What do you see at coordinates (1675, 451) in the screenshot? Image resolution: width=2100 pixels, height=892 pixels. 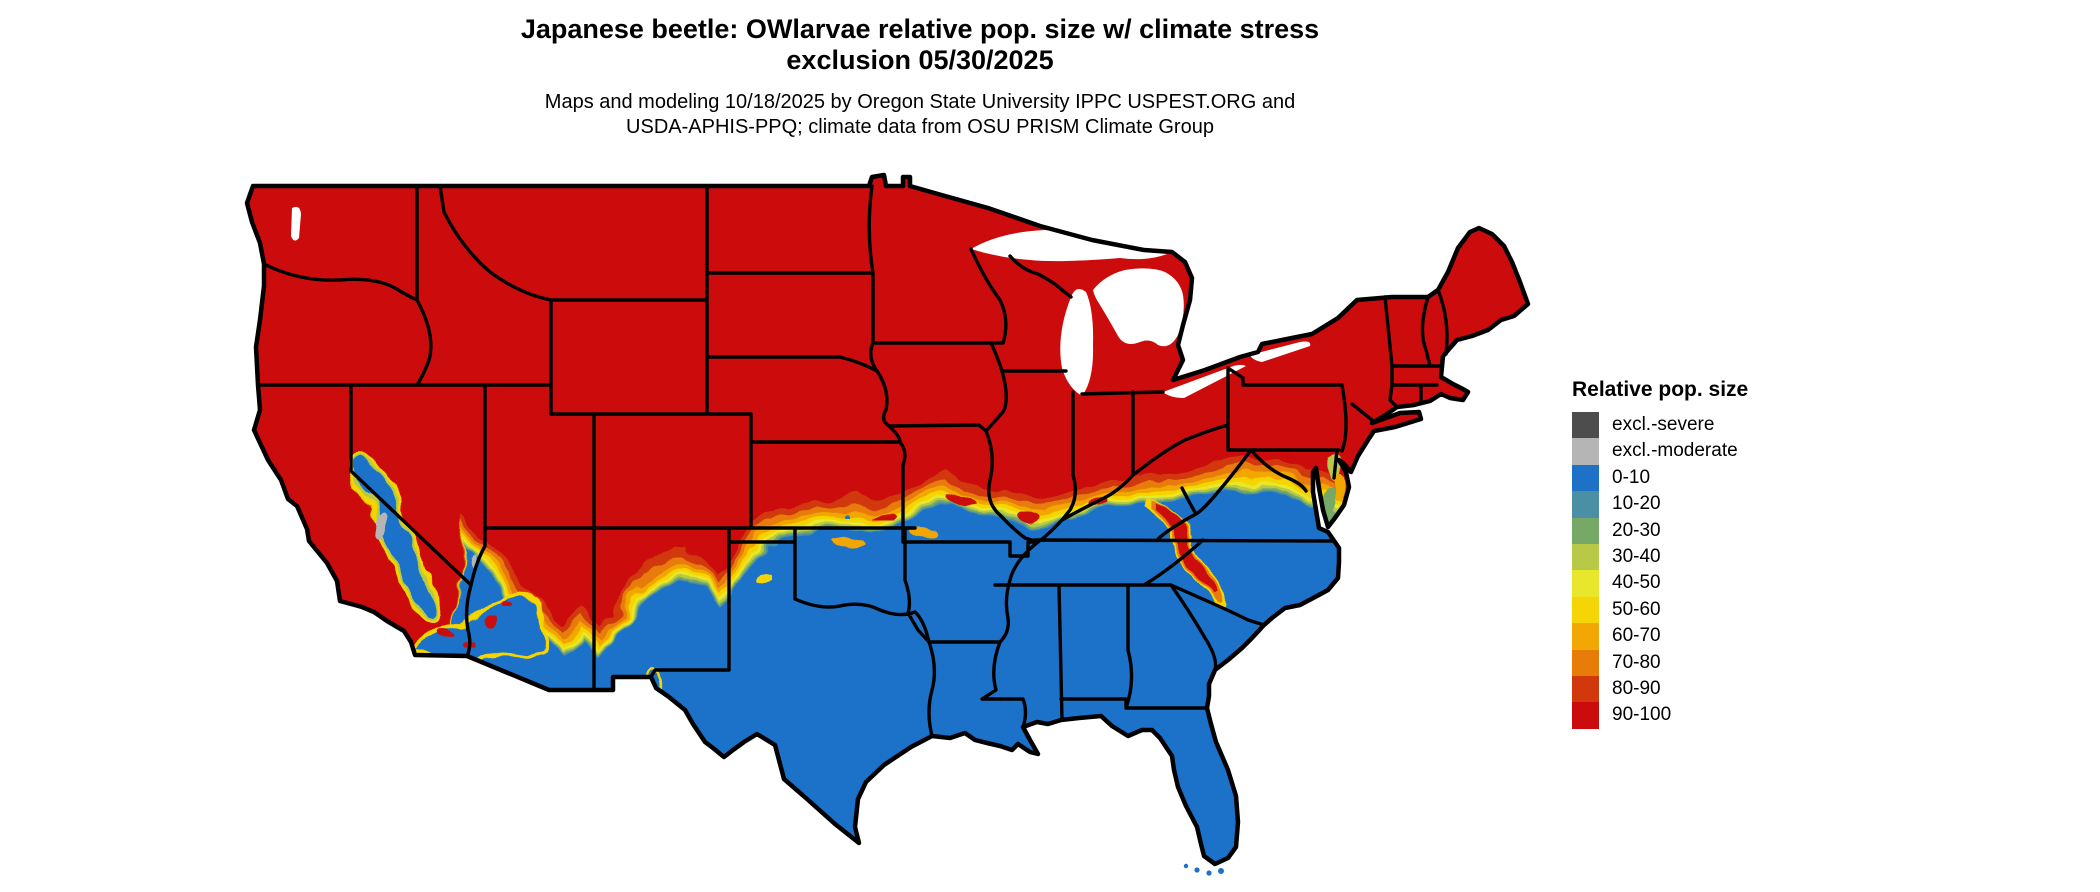 I see `legend-label: excl.-moderate` at bounding box center [1675, 451].